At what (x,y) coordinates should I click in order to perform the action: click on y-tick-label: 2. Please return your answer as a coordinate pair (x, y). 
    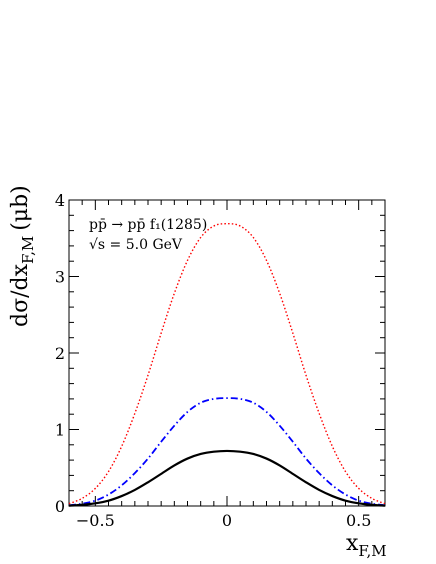
    Looking at the image, I should click on (60, 353).